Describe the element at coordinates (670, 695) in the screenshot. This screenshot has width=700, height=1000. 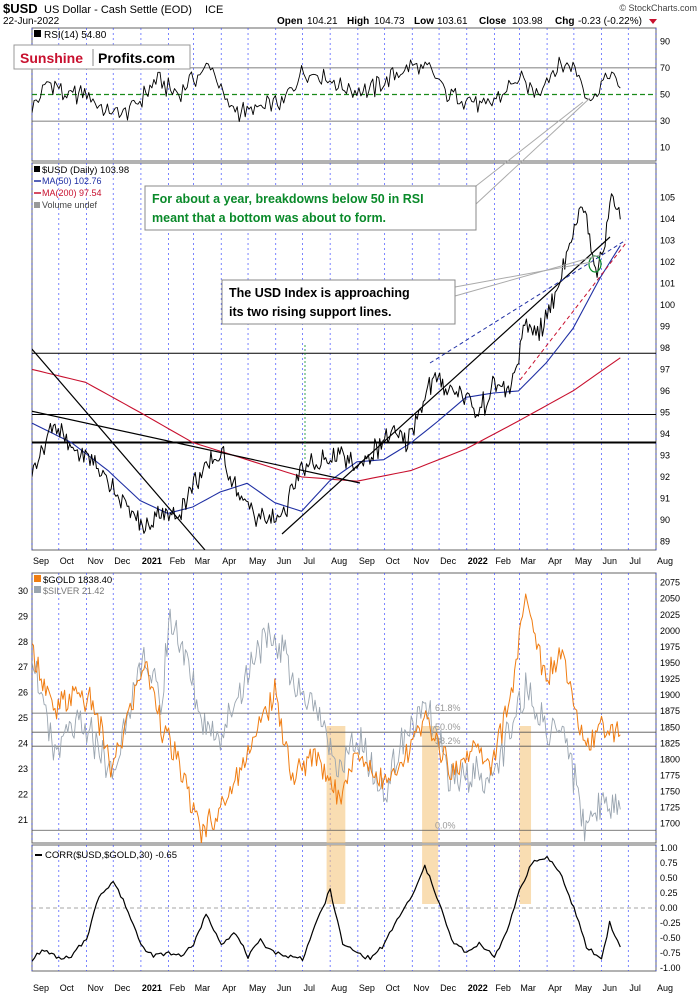
I see `gold-tick-label: 1900` at that location.